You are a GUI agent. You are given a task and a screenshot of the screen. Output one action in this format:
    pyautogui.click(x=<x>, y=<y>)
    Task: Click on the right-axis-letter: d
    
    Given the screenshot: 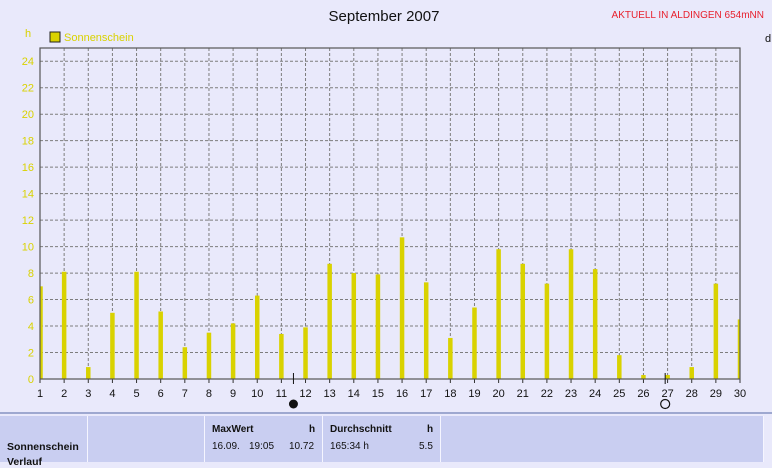 What is the action you would take?
    pyautogui.click(x=768, y=39)
    